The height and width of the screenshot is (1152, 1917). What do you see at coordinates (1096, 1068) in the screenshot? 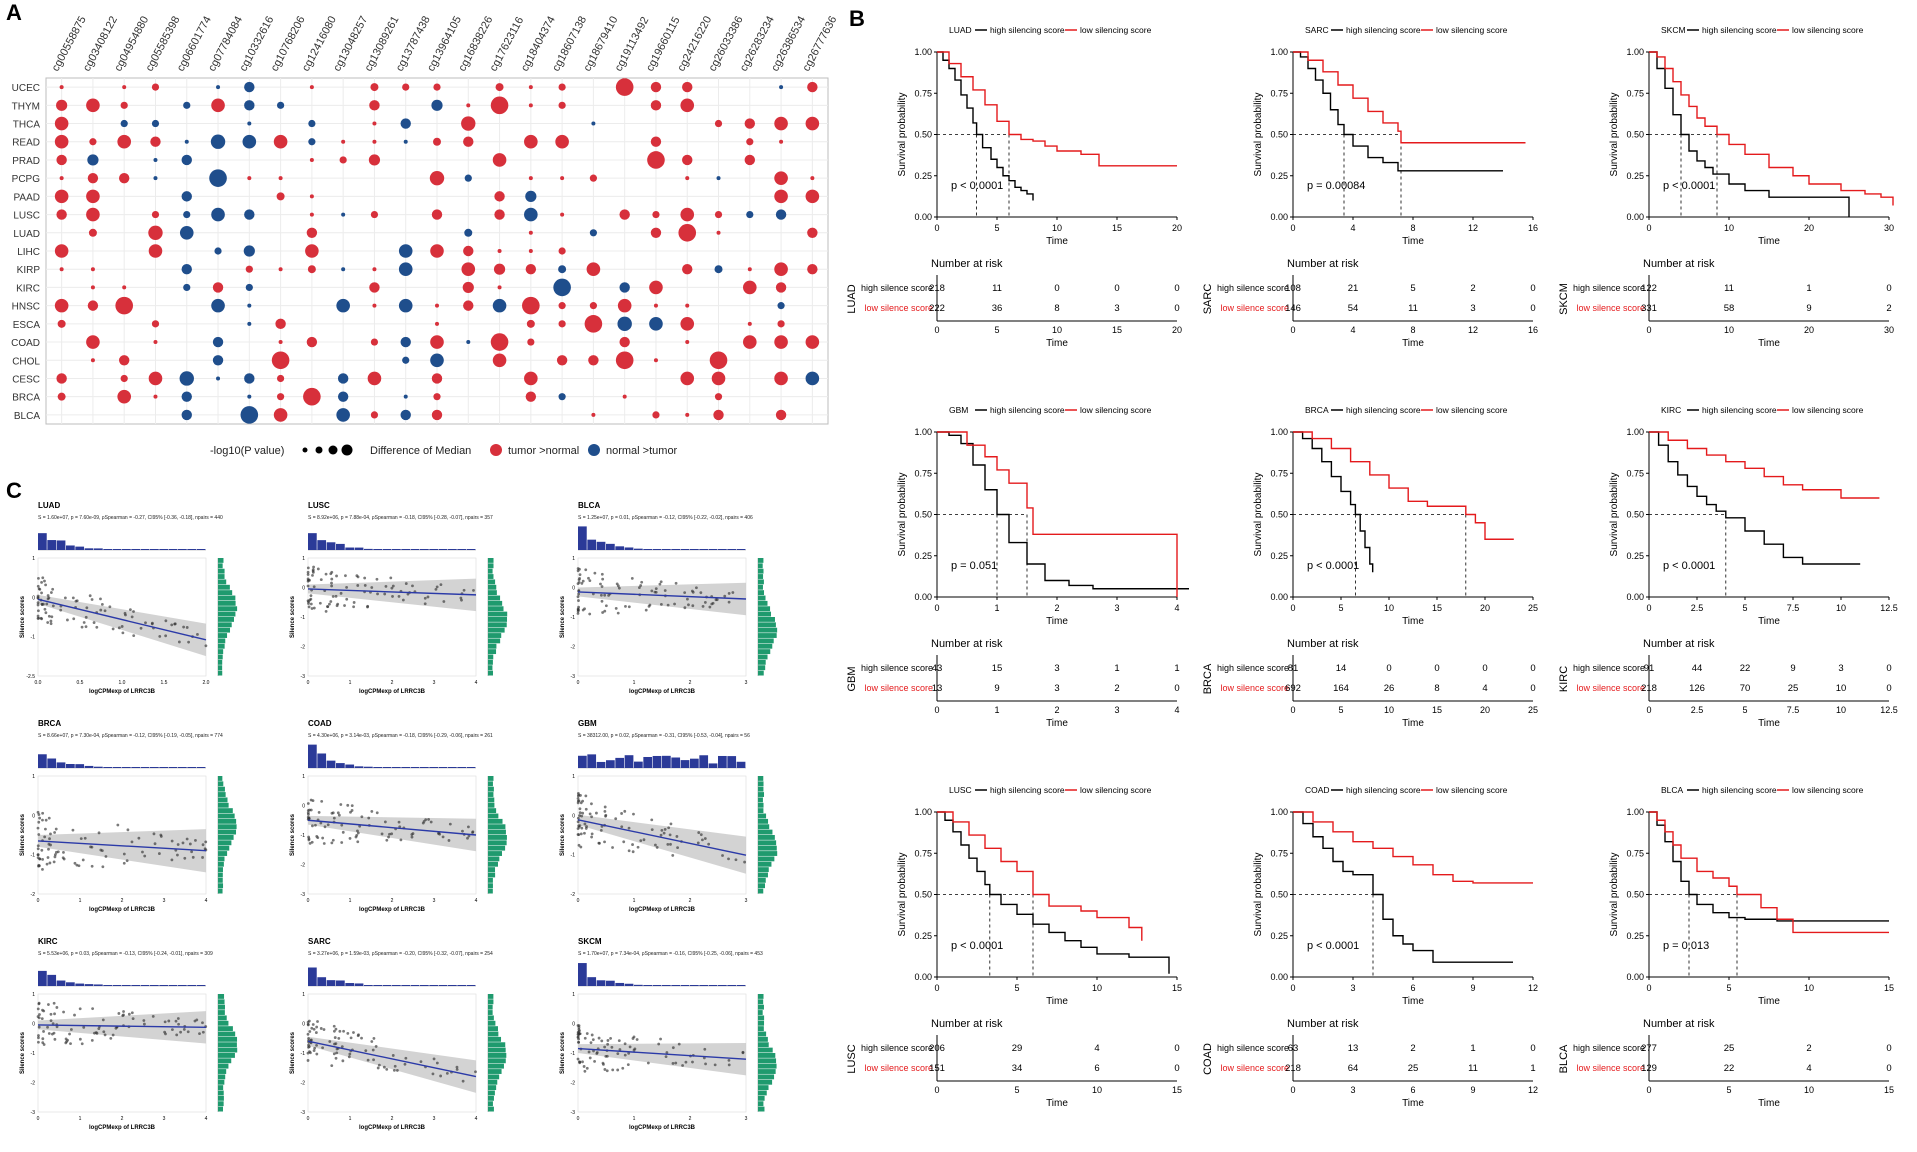
I see `risk-value-low: 6` at bounding box center [1096, 1068].